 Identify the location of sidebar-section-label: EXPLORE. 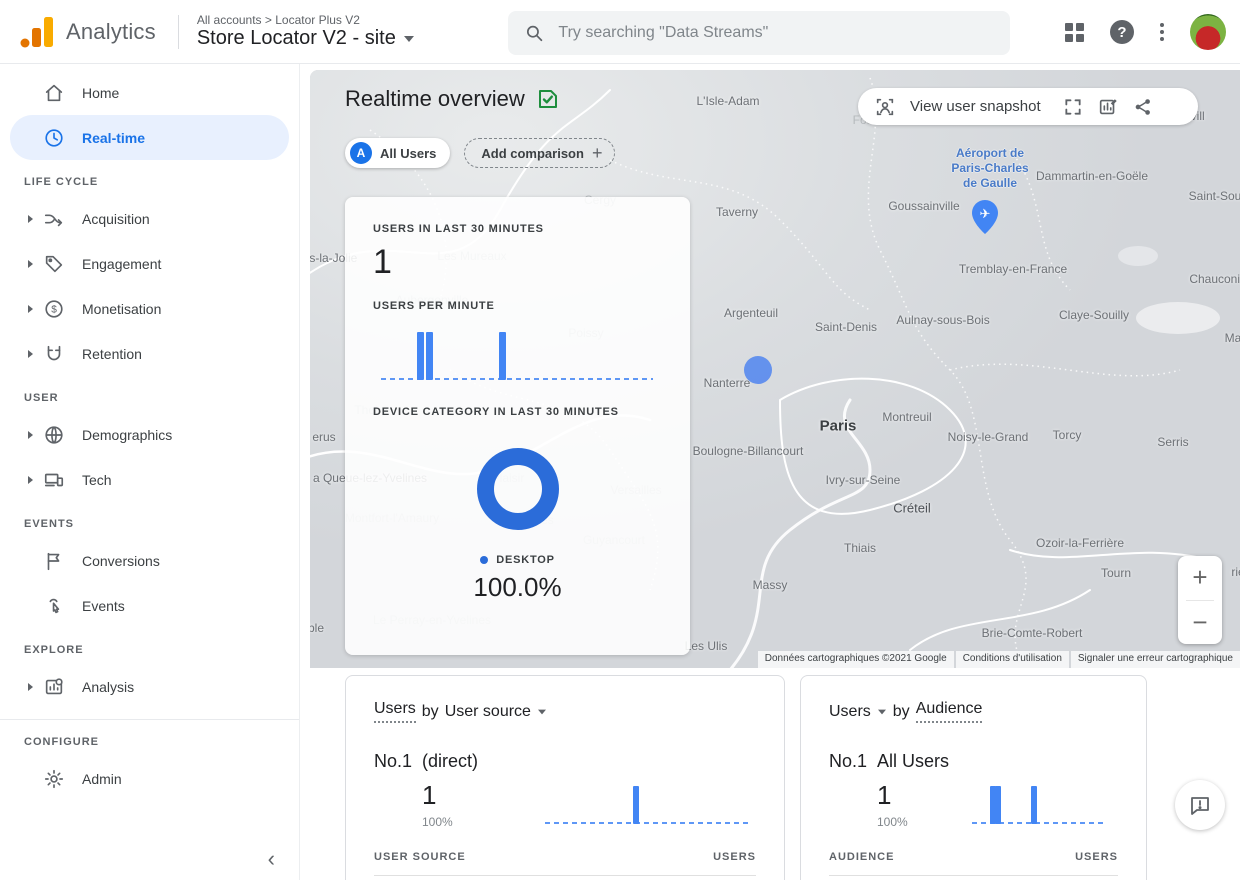
(54, 650).